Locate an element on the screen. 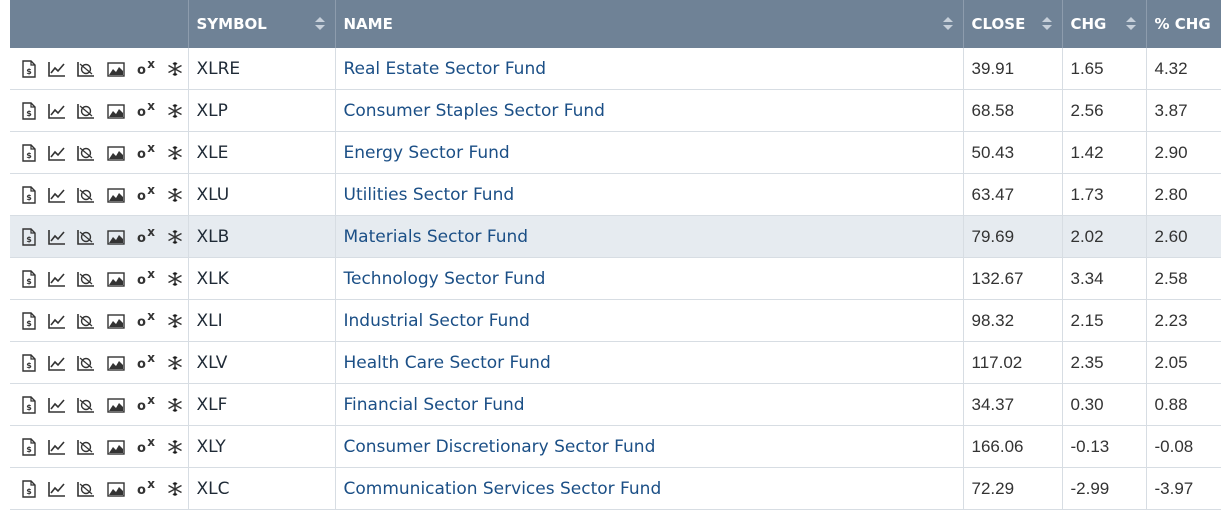  fund-name-link: Communication Services Sector Fund is located at coordinates (502, 488).